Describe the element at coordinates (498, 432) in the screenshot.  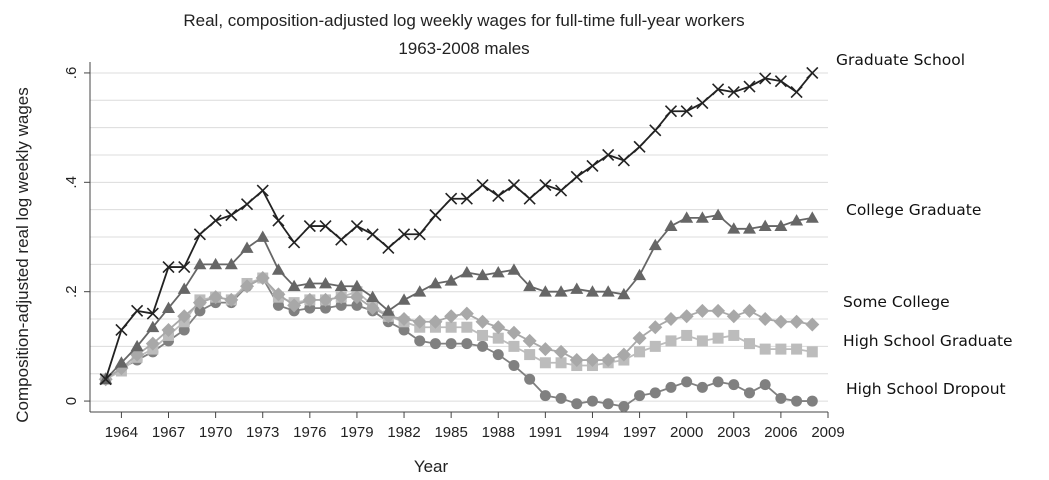
I see `x-tick-label: 1988` at that location.